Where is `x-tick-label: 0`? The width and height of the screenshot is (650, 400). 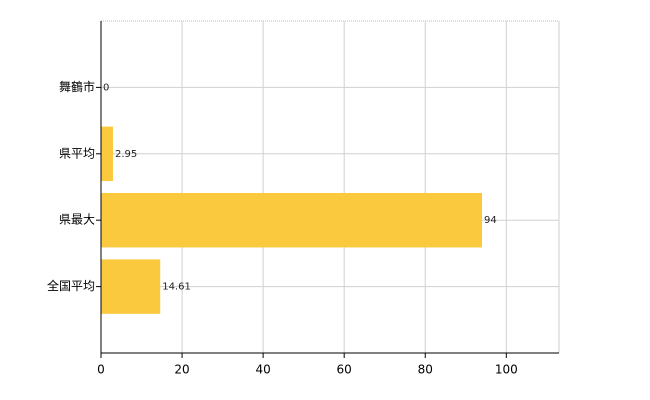 x-tick-label: 0 is located at coordinates (101, 370).